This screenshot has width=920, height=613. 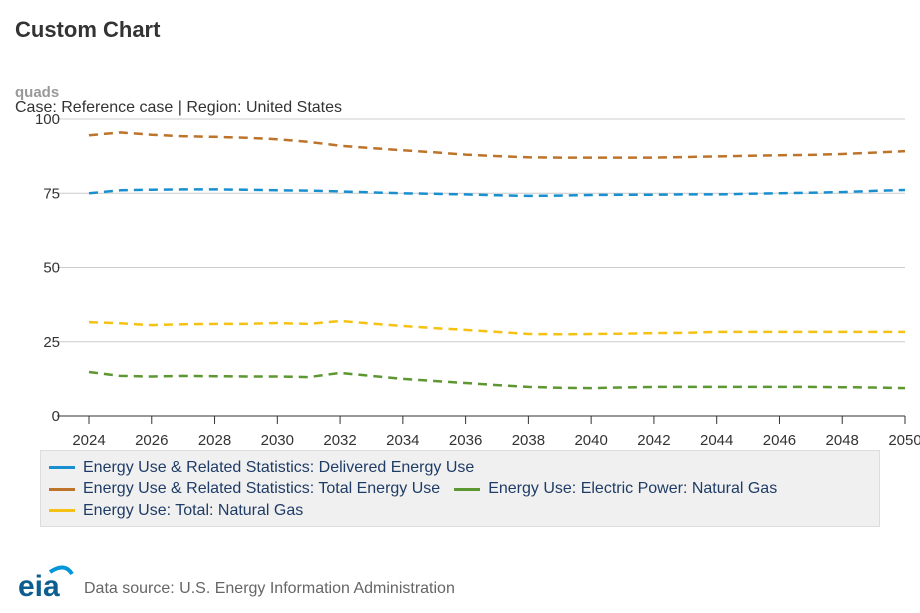 I want to click on x-tick-label: 2034, so click(x=402, y=438).